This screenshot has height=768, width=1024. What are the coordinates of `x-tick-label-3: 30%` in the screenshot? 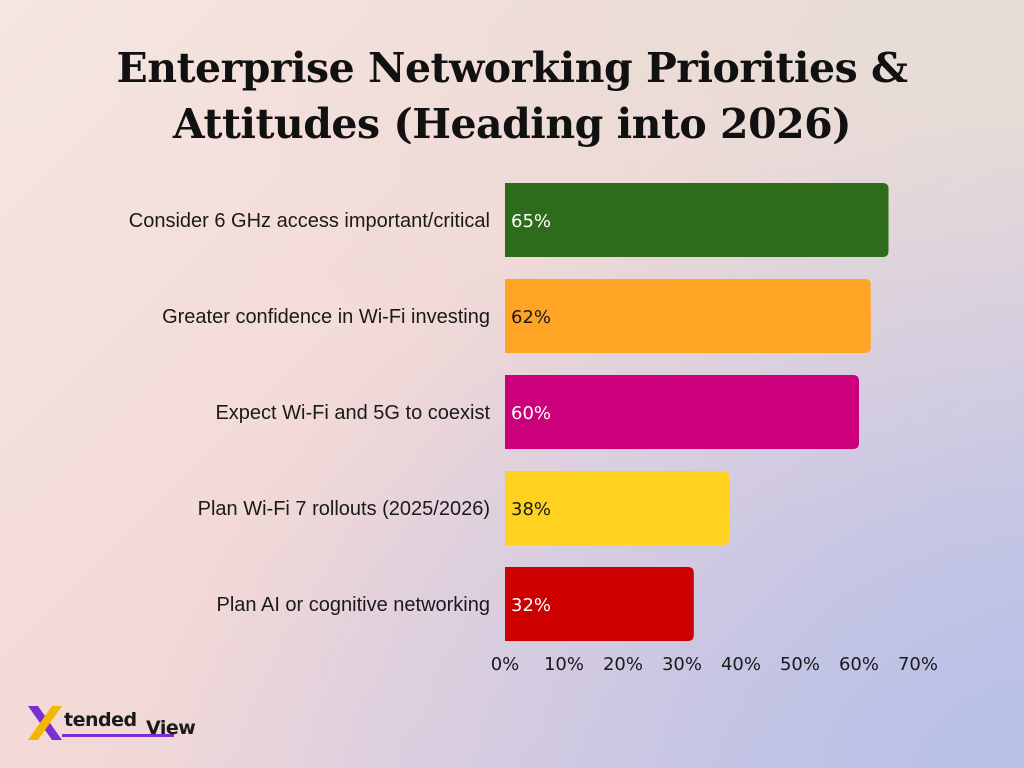 It's located at (682, 664).